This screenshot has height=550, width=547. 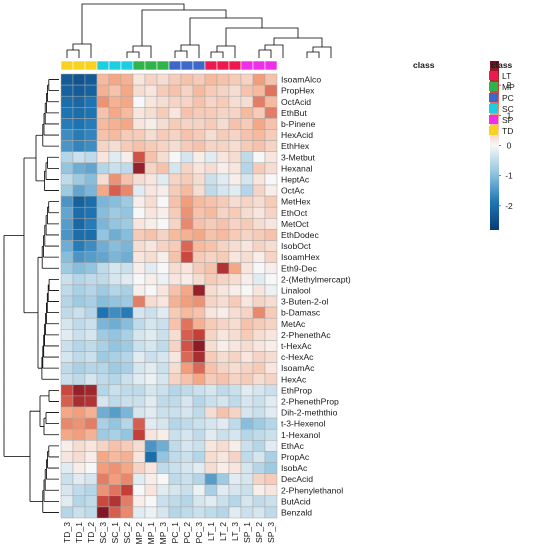 I want to click on class-legend-label: SP, so click(x=508, y=120).